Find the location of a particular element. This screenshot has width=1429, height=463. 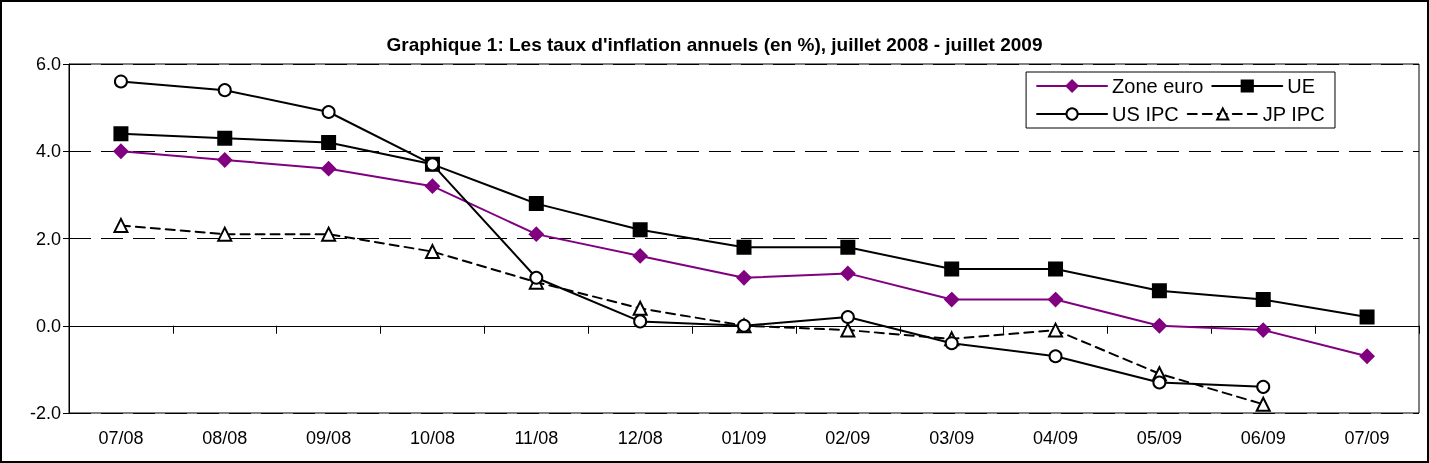

y-tick-label: -2.0 is located at coordinates (45, 413).